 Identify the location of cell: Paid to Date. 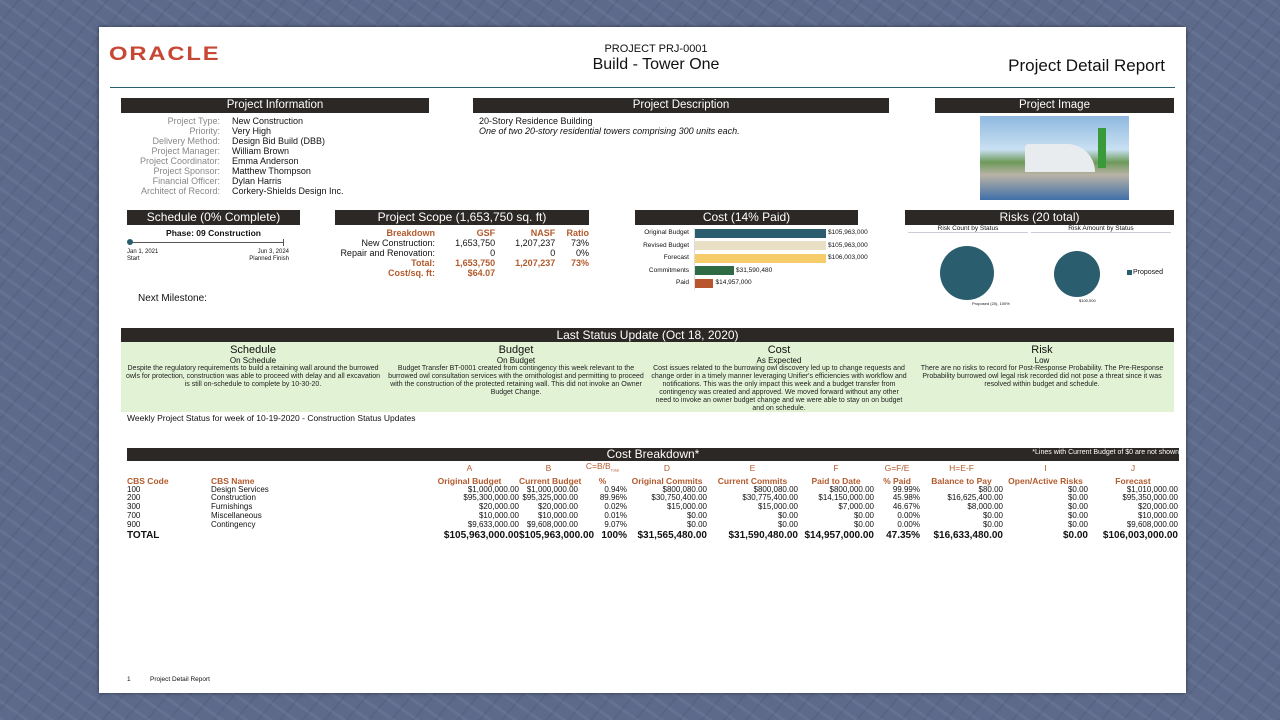
(836, 480).